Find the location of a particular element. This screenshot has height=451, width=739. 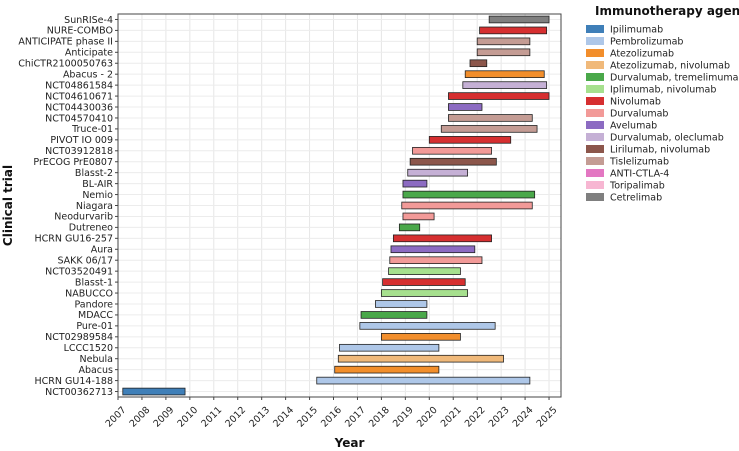

y-tick-label: NURE-COMBO is located at coordinates (80, 31).